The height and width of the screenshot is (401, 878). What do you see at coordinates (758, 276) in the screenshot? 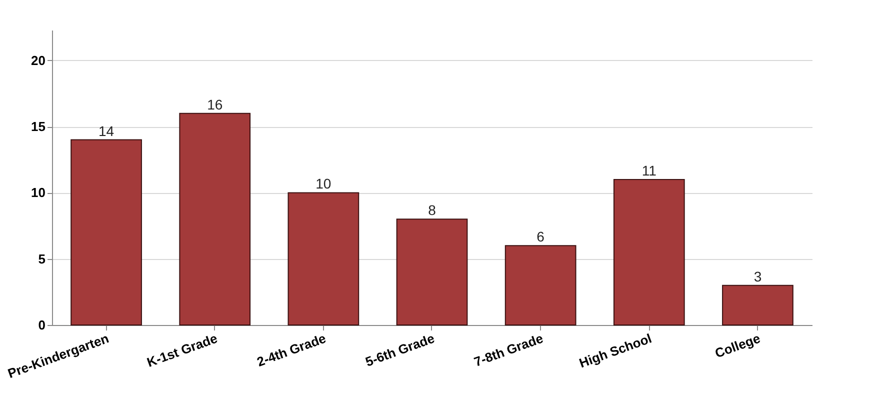
I see `data-label: 3` at bounding box center [758, 276].